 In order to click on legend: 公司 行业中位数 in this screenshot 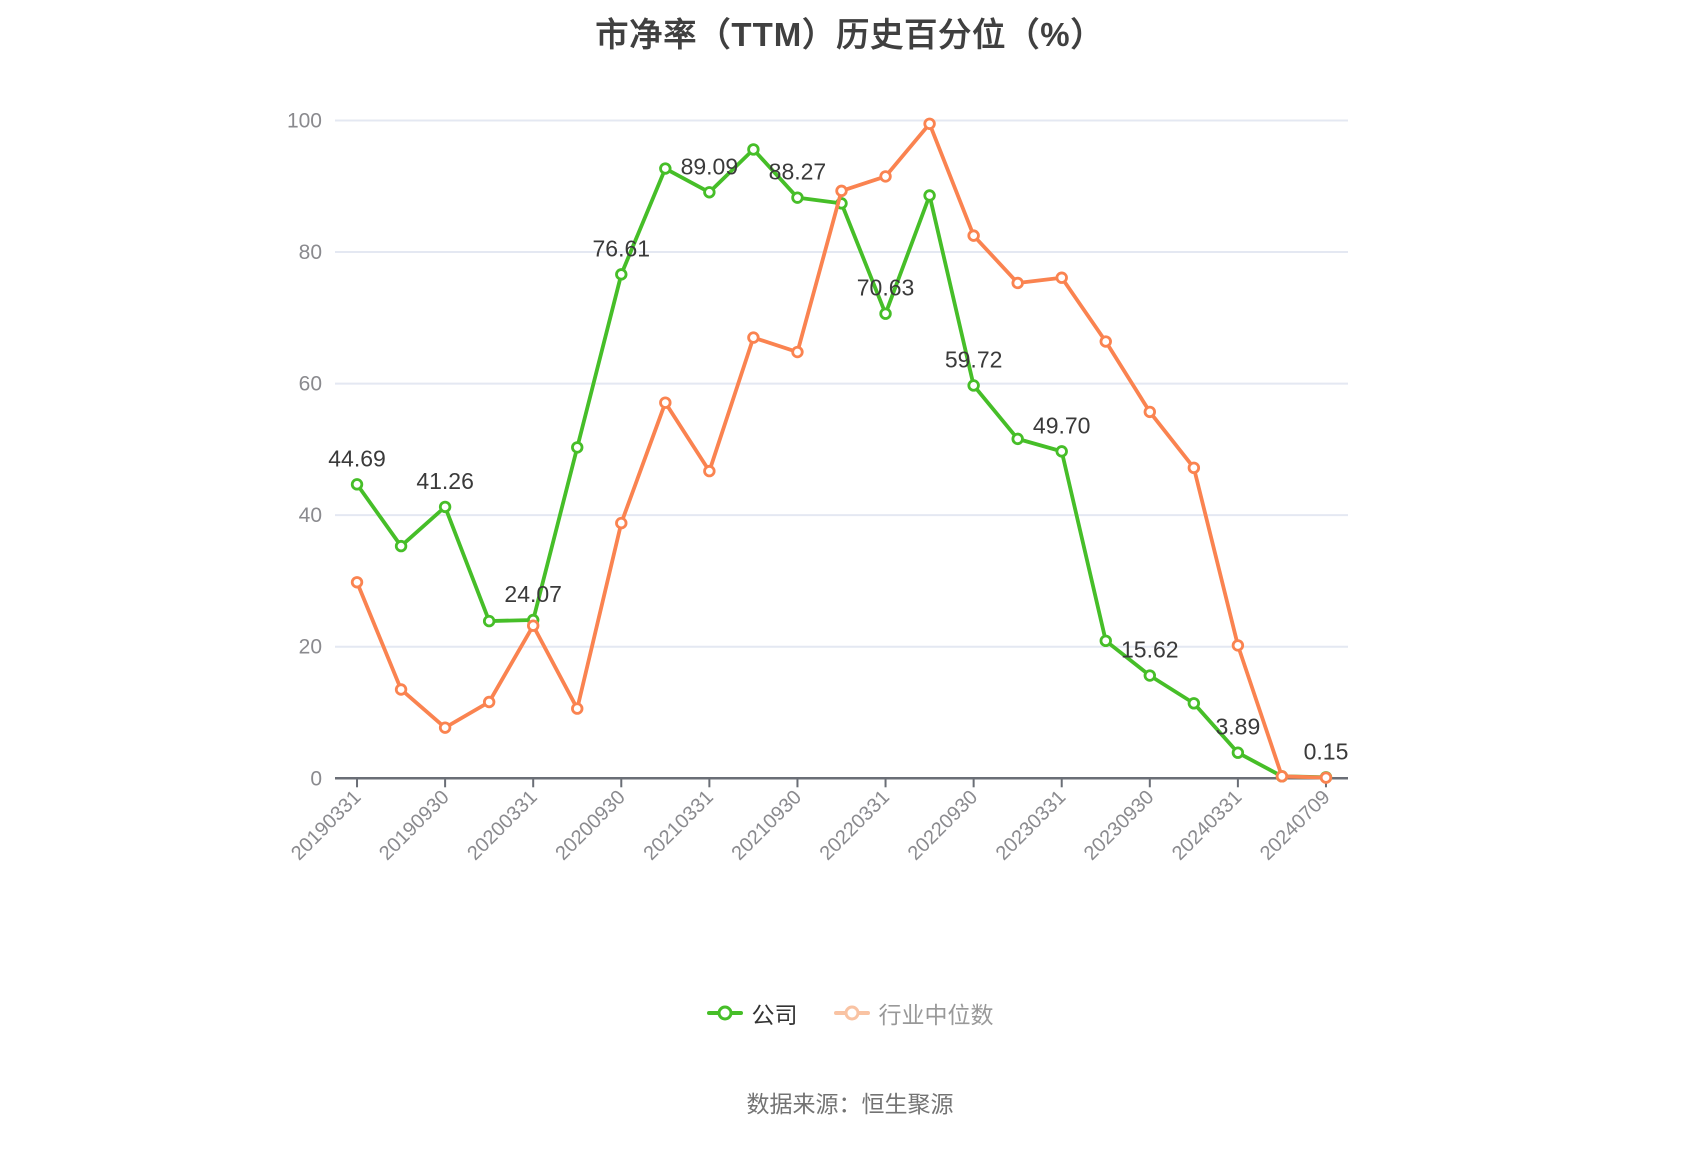, I will do `click(850, 1013)`.